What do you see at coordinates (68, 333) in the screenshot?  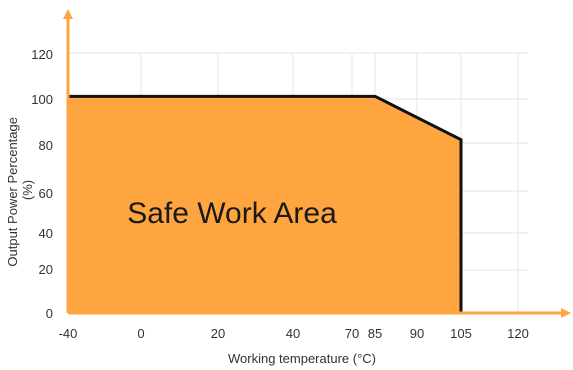 I see `x-tick-label: -40` at bounding box center [68, 333].